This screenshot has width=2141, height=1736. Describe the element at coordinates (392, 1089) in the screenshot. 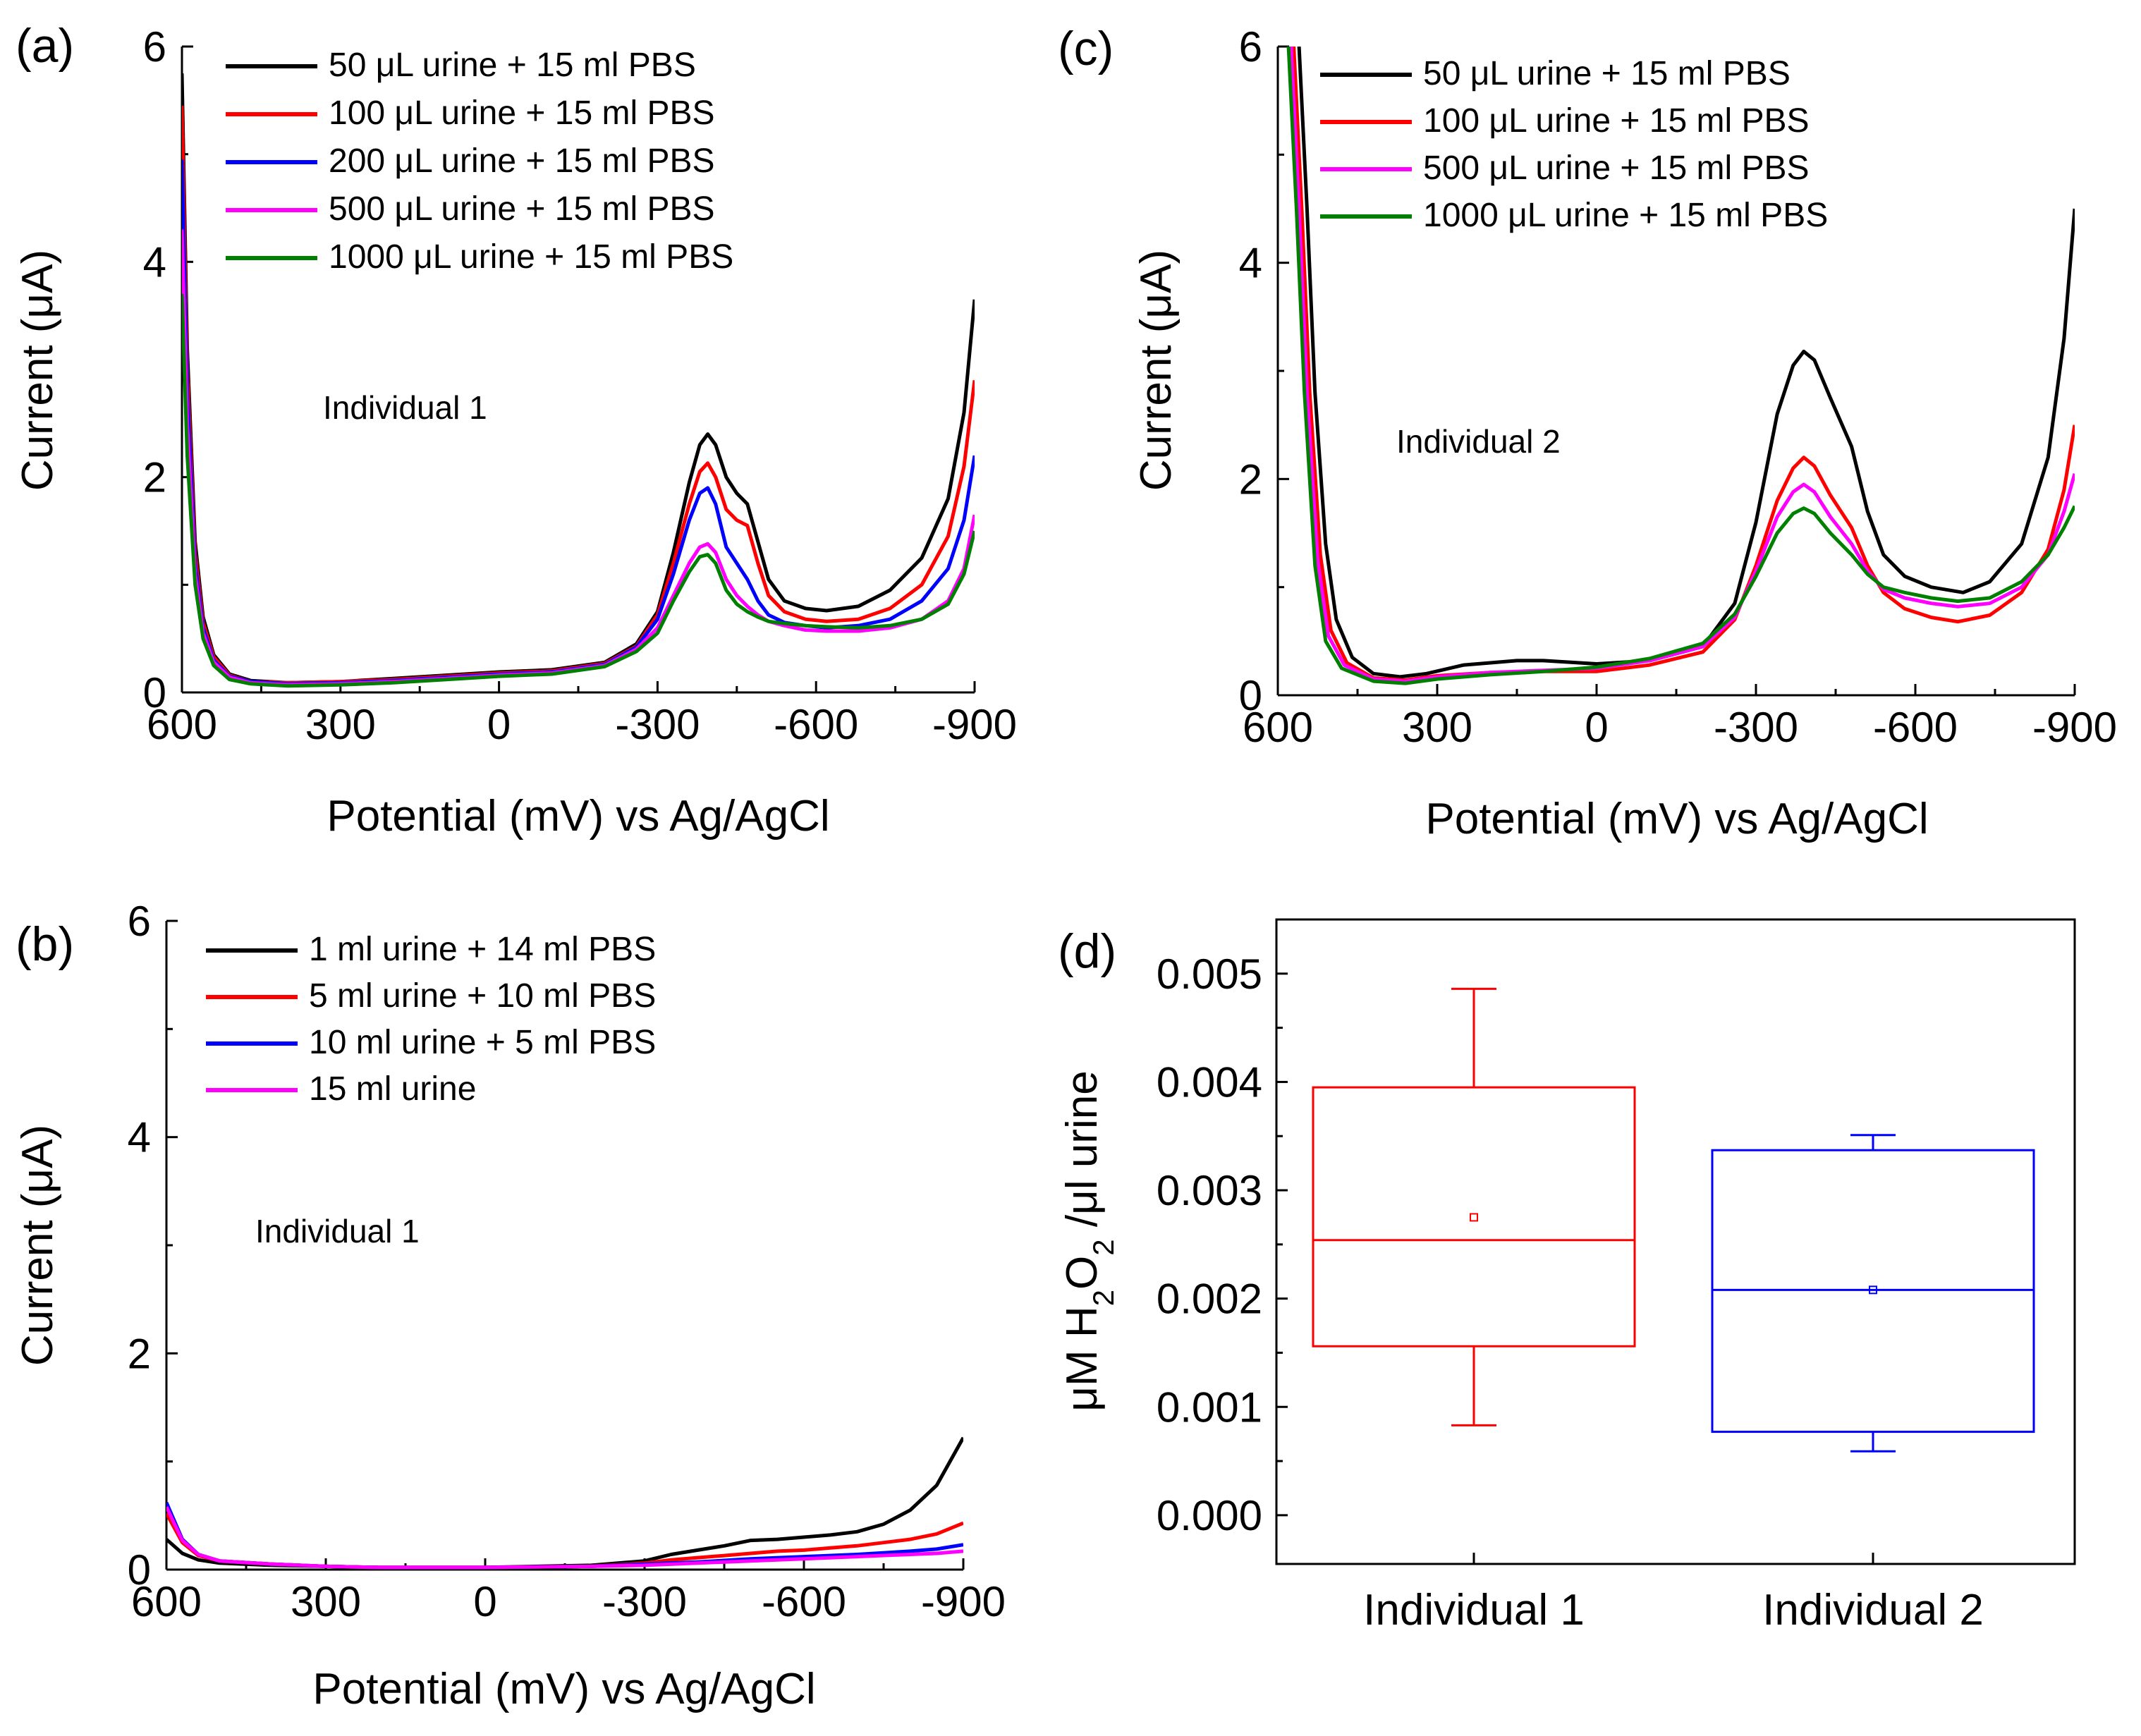

I see `legend-label: 15 ml urine` at that location.